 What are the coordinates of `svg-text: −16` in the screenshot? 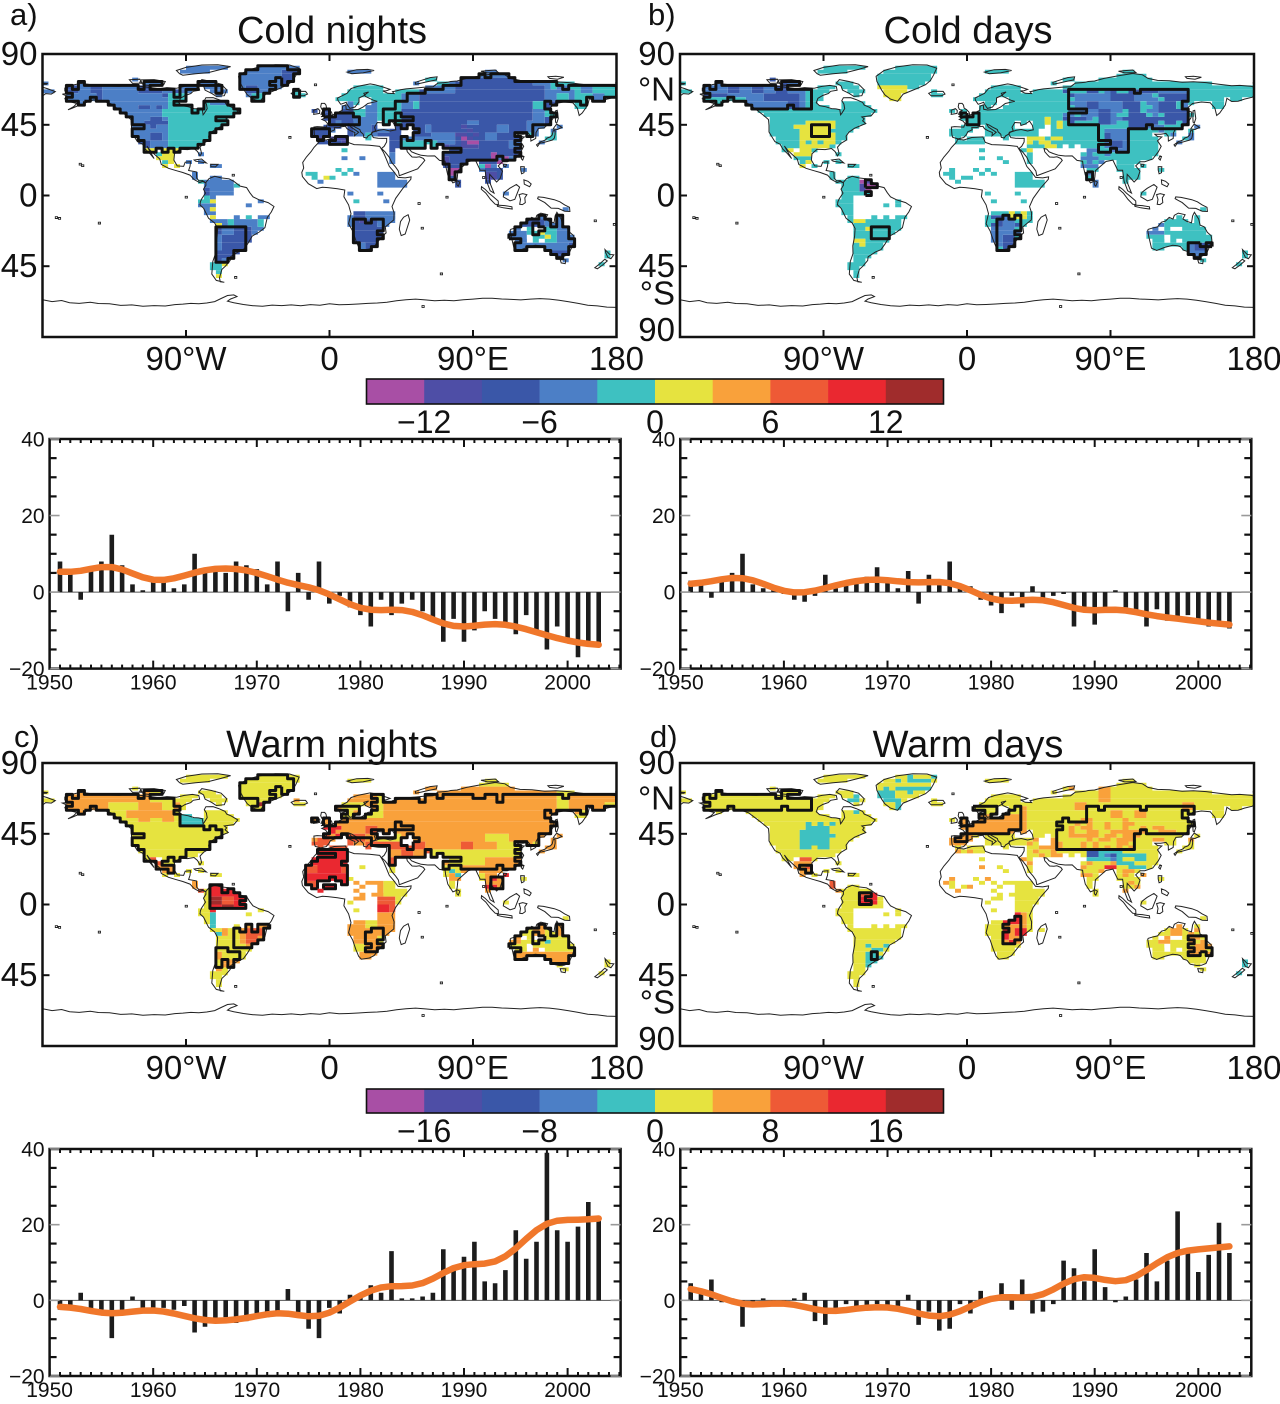 It's located at (424, 1131).